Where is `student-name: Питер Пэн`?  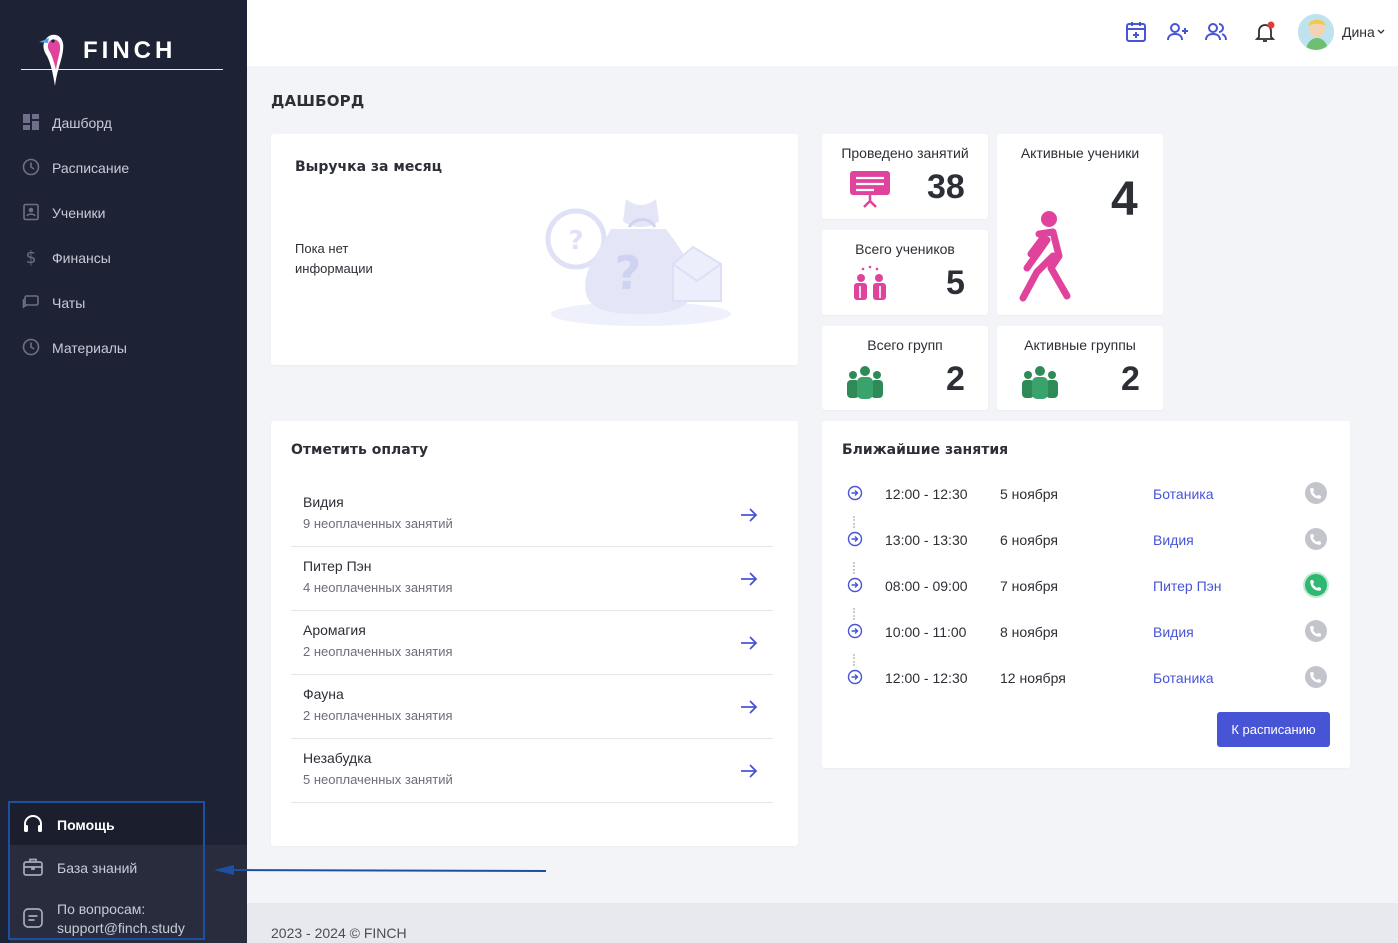
student-name: Питер Пэн is located at coordinates (337, 566).